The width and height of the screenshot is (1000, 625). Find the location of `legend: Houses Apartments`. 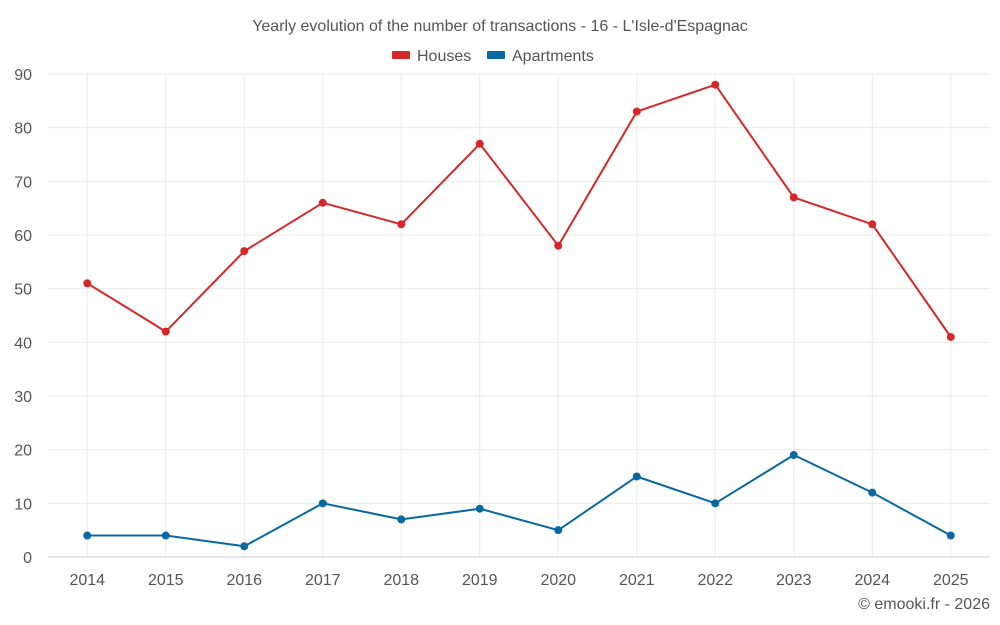

legend: Houses Apartments is located at coordinates (493, 56).